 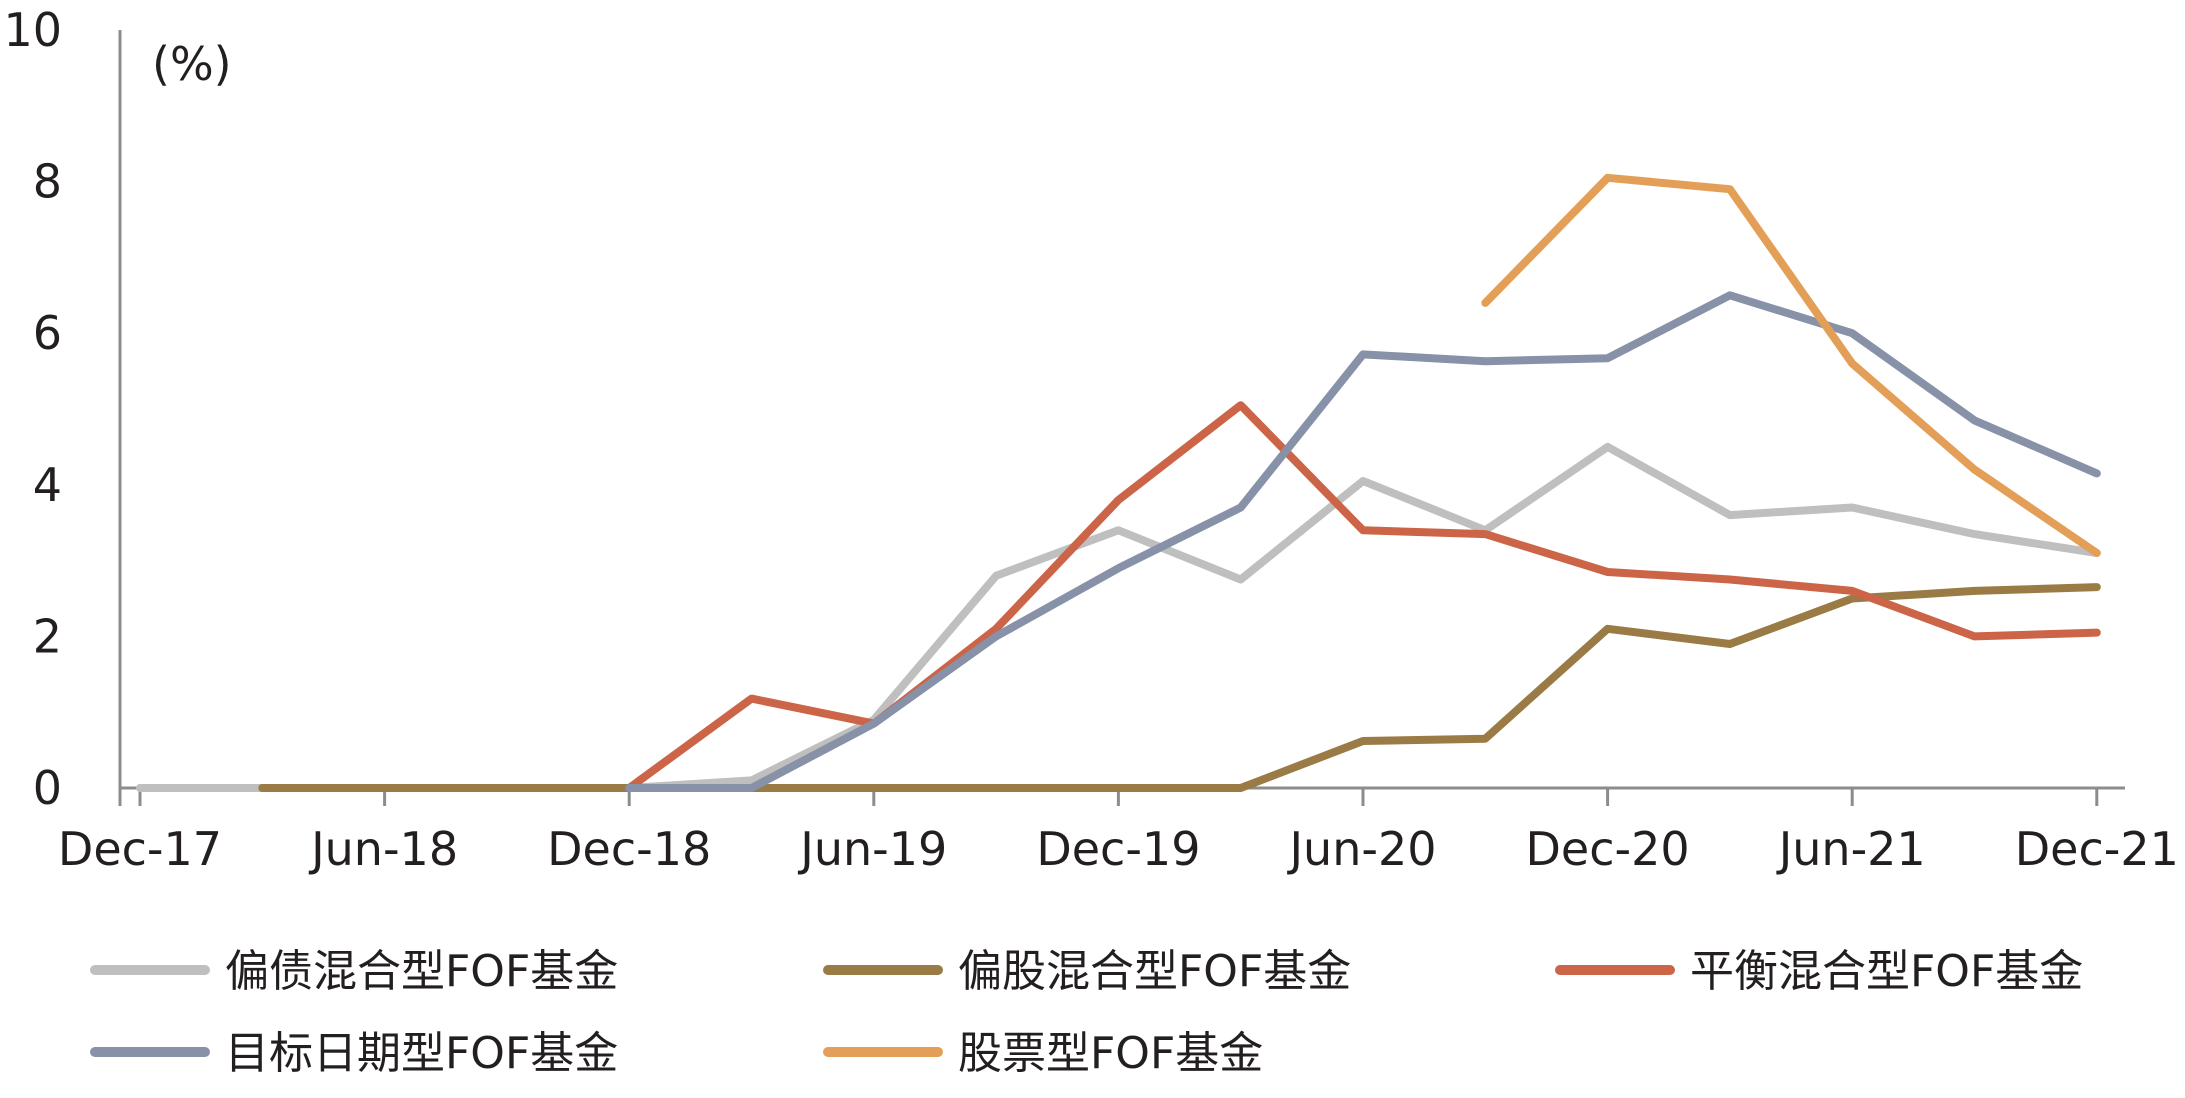 I want to click on y-tick-label: 4, so click(x=47, y=485).